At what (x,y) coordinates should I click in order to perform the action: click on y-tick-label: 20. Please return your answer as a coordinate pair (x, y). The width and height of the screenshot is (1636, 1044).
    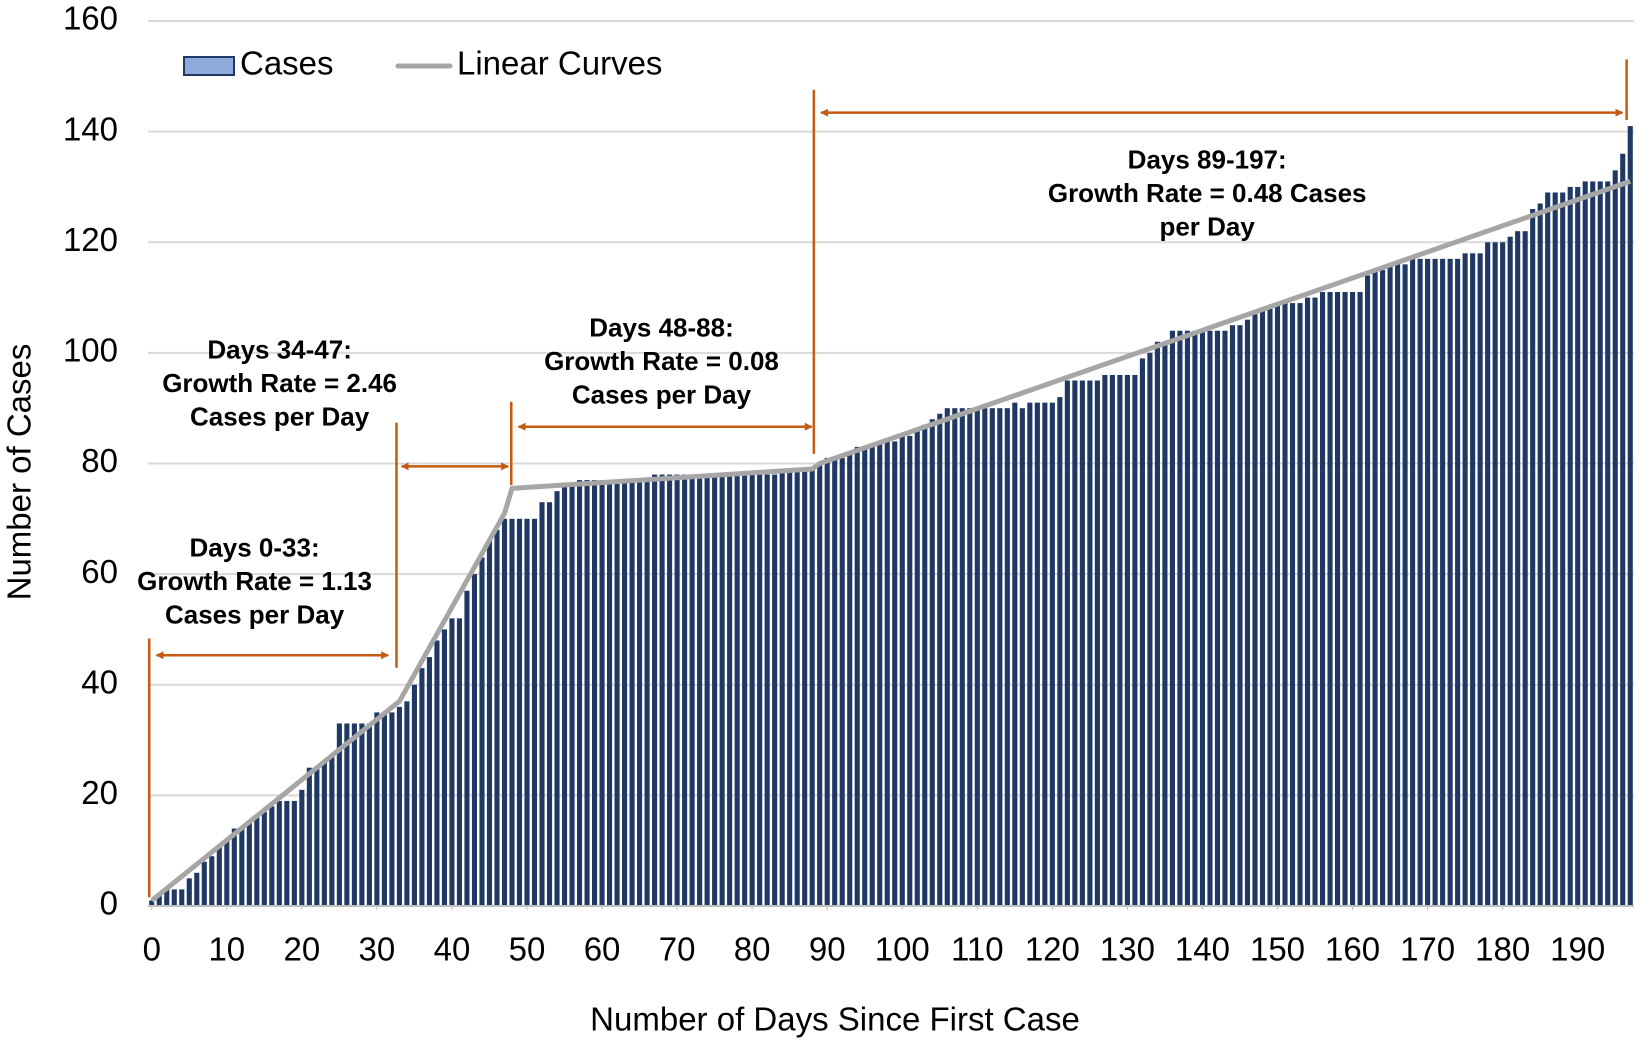
    Looking at the image, I should click on (99, 792).